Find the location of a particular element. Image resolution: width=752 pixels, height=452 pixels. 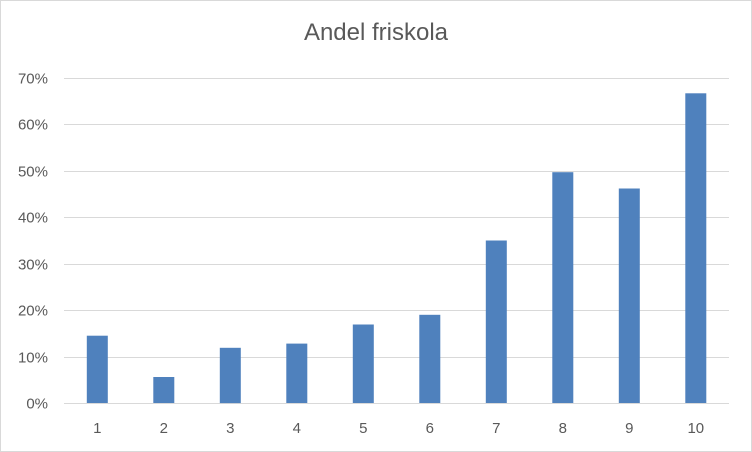

y-tick-label: 40% is located at coordinates (33, 218).